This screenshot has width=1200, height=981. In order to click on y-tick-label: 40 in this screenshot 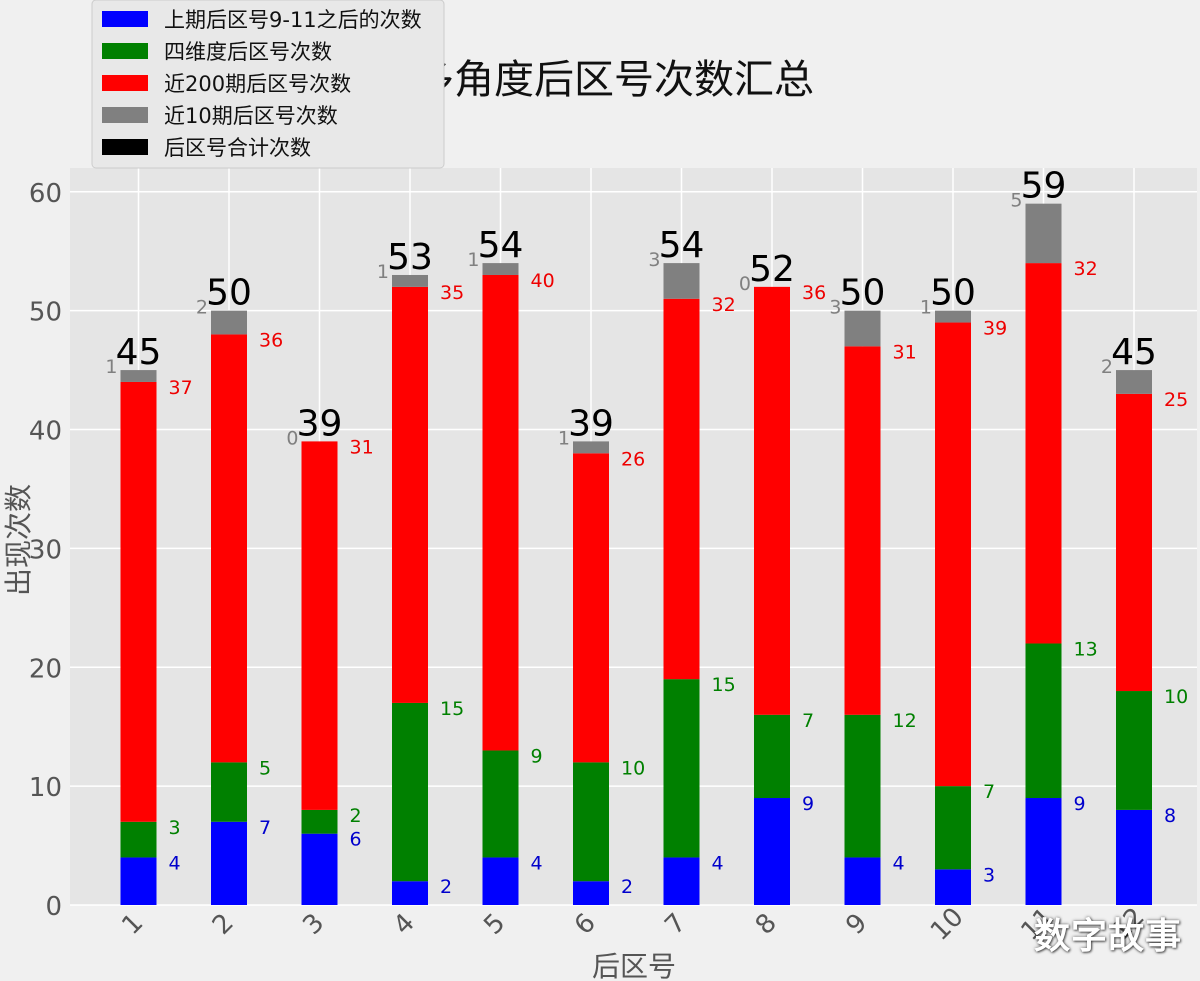, I will do `click(45, 432)`.